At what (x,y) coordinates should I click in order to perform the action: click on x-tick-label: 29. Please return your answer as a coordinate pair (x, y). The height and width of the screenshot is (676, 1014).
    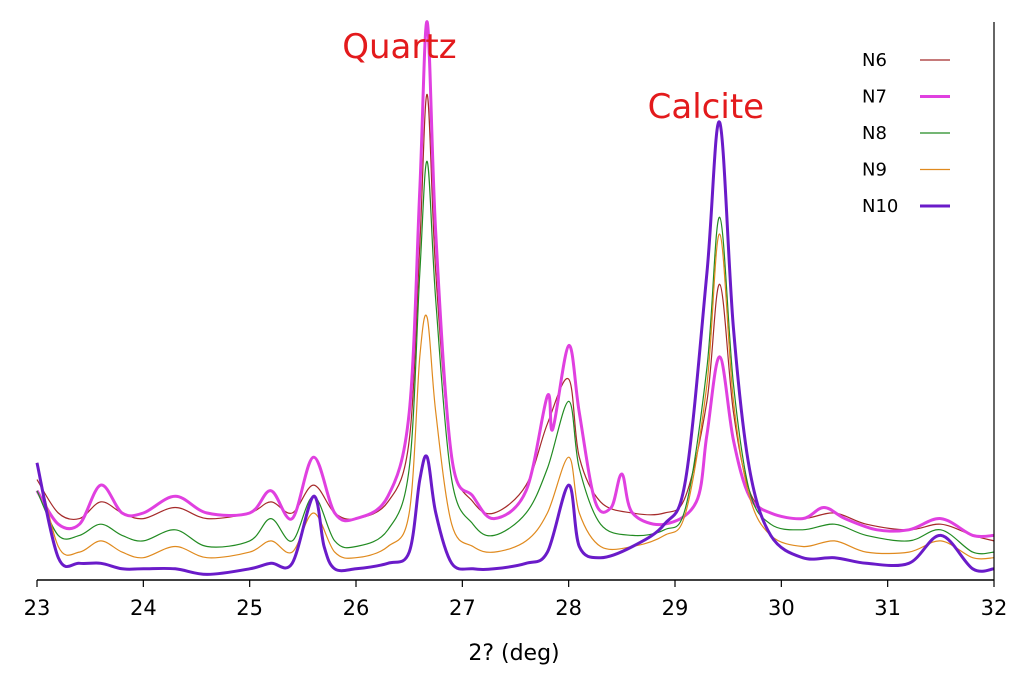
    Looking at the image, I should click on (675, 608).